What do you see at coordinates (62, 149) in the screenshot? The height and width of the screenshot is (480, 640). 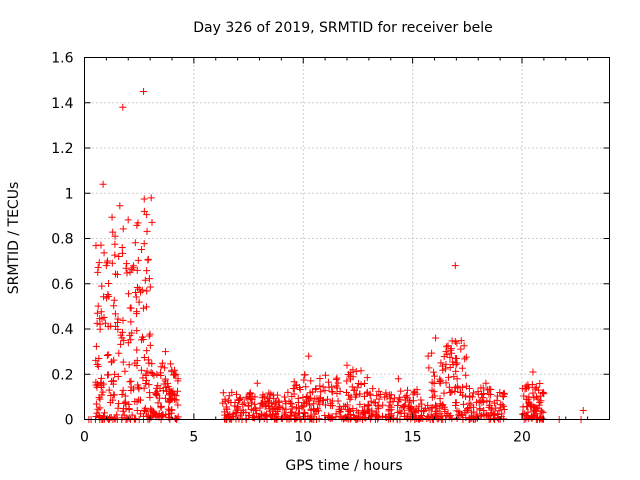 I see `y-tick-label: 1.2` at bounding box center [62, 149].